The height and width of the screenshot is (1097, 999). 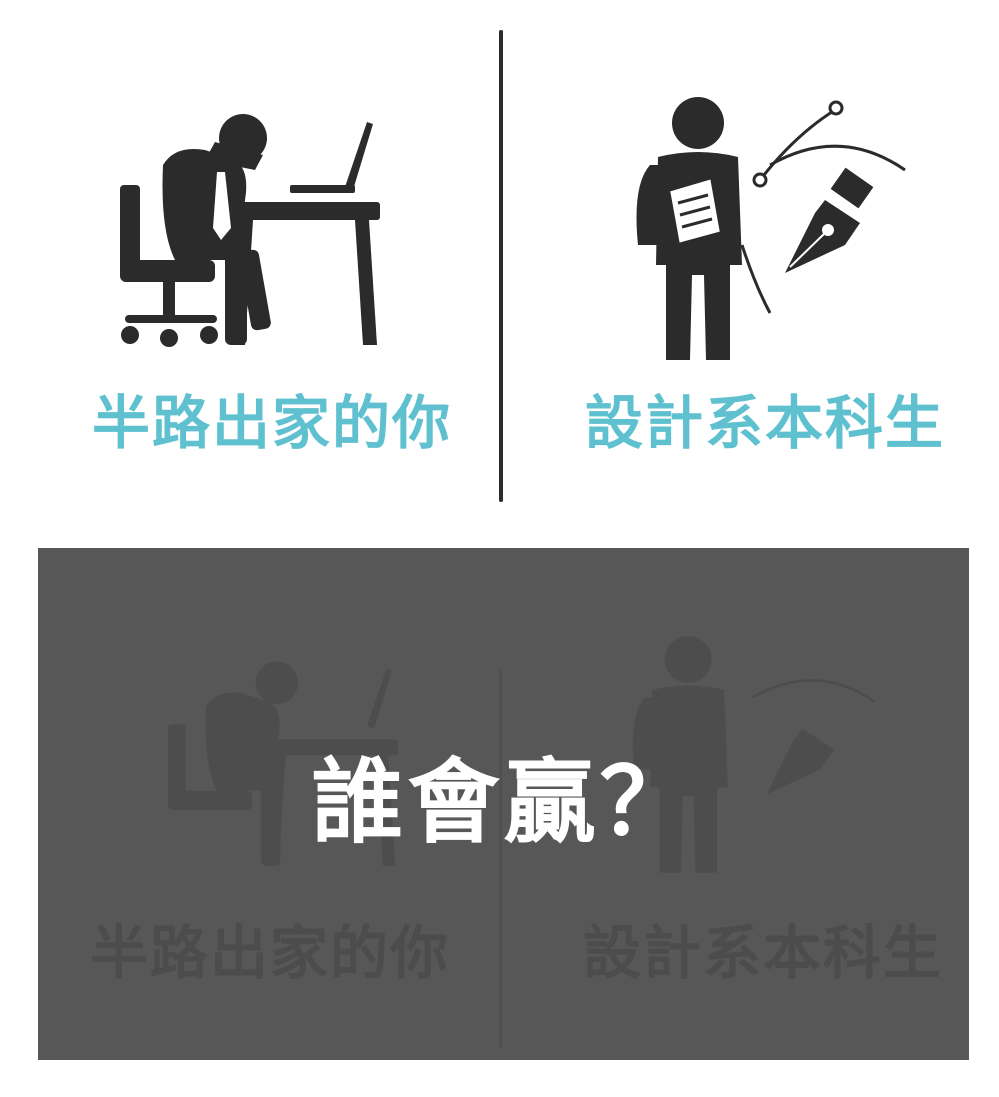 I want to click on ghost-office-worker-icon, so click(x=283, y=763).